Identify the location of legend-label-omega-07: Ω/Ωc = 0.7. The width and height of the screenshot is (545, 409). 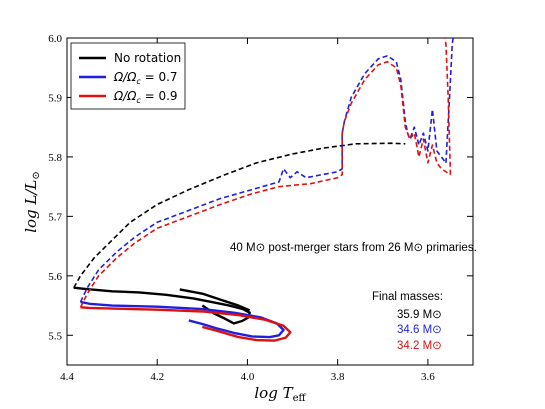
(145, 78).